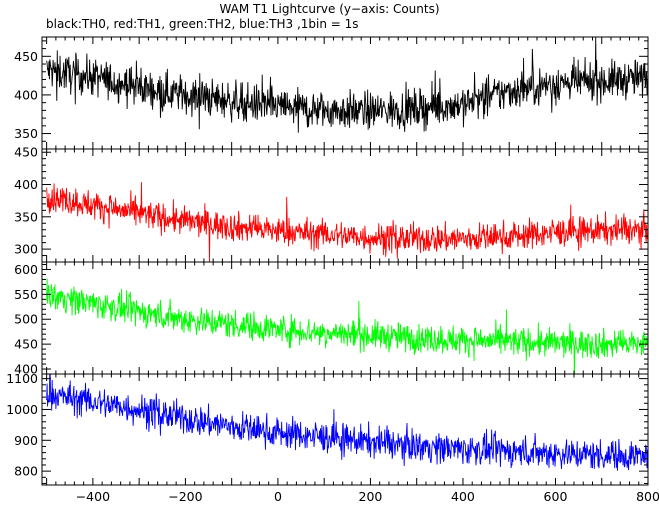 This screenshot has height=505, width=659. What do you see at coordinates (347, 222) in the screenshot?
I see `series-line-th1` at bounding box center [347, 222].